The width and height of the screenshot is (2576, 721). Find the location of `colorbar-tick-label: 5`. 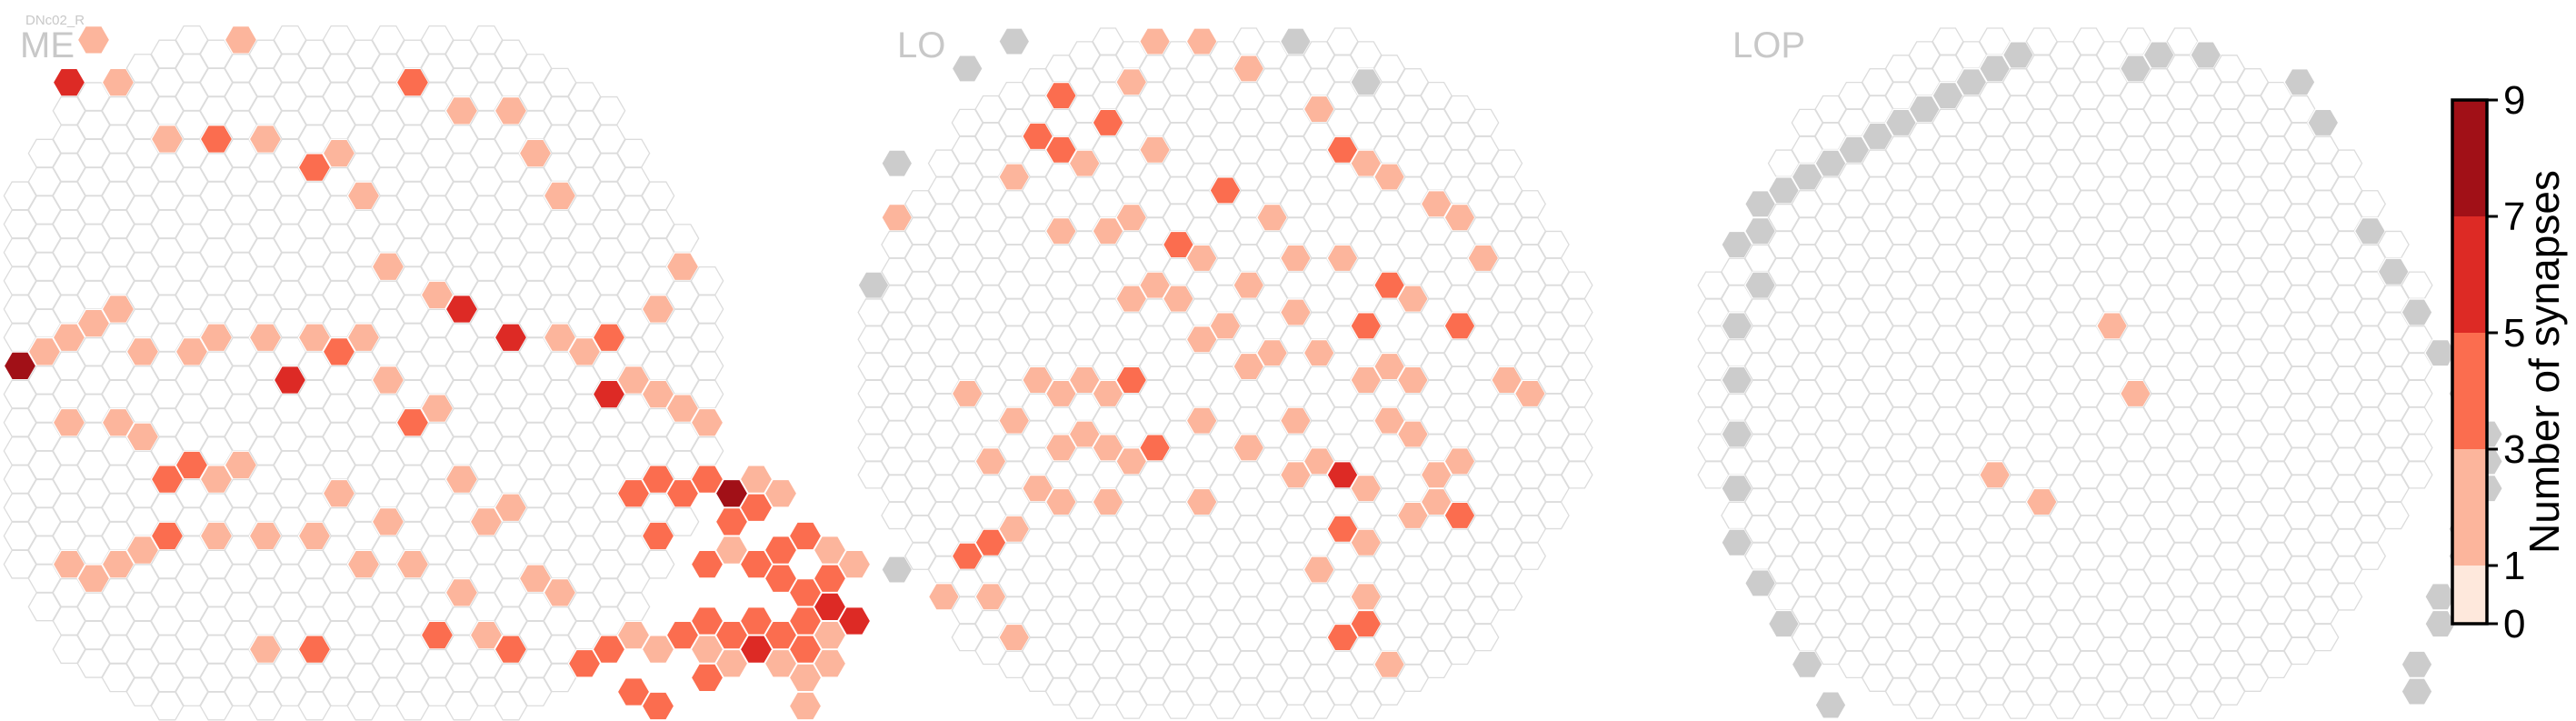

colorbar-tick-label: 5 is located at coordinates (2514, 333).